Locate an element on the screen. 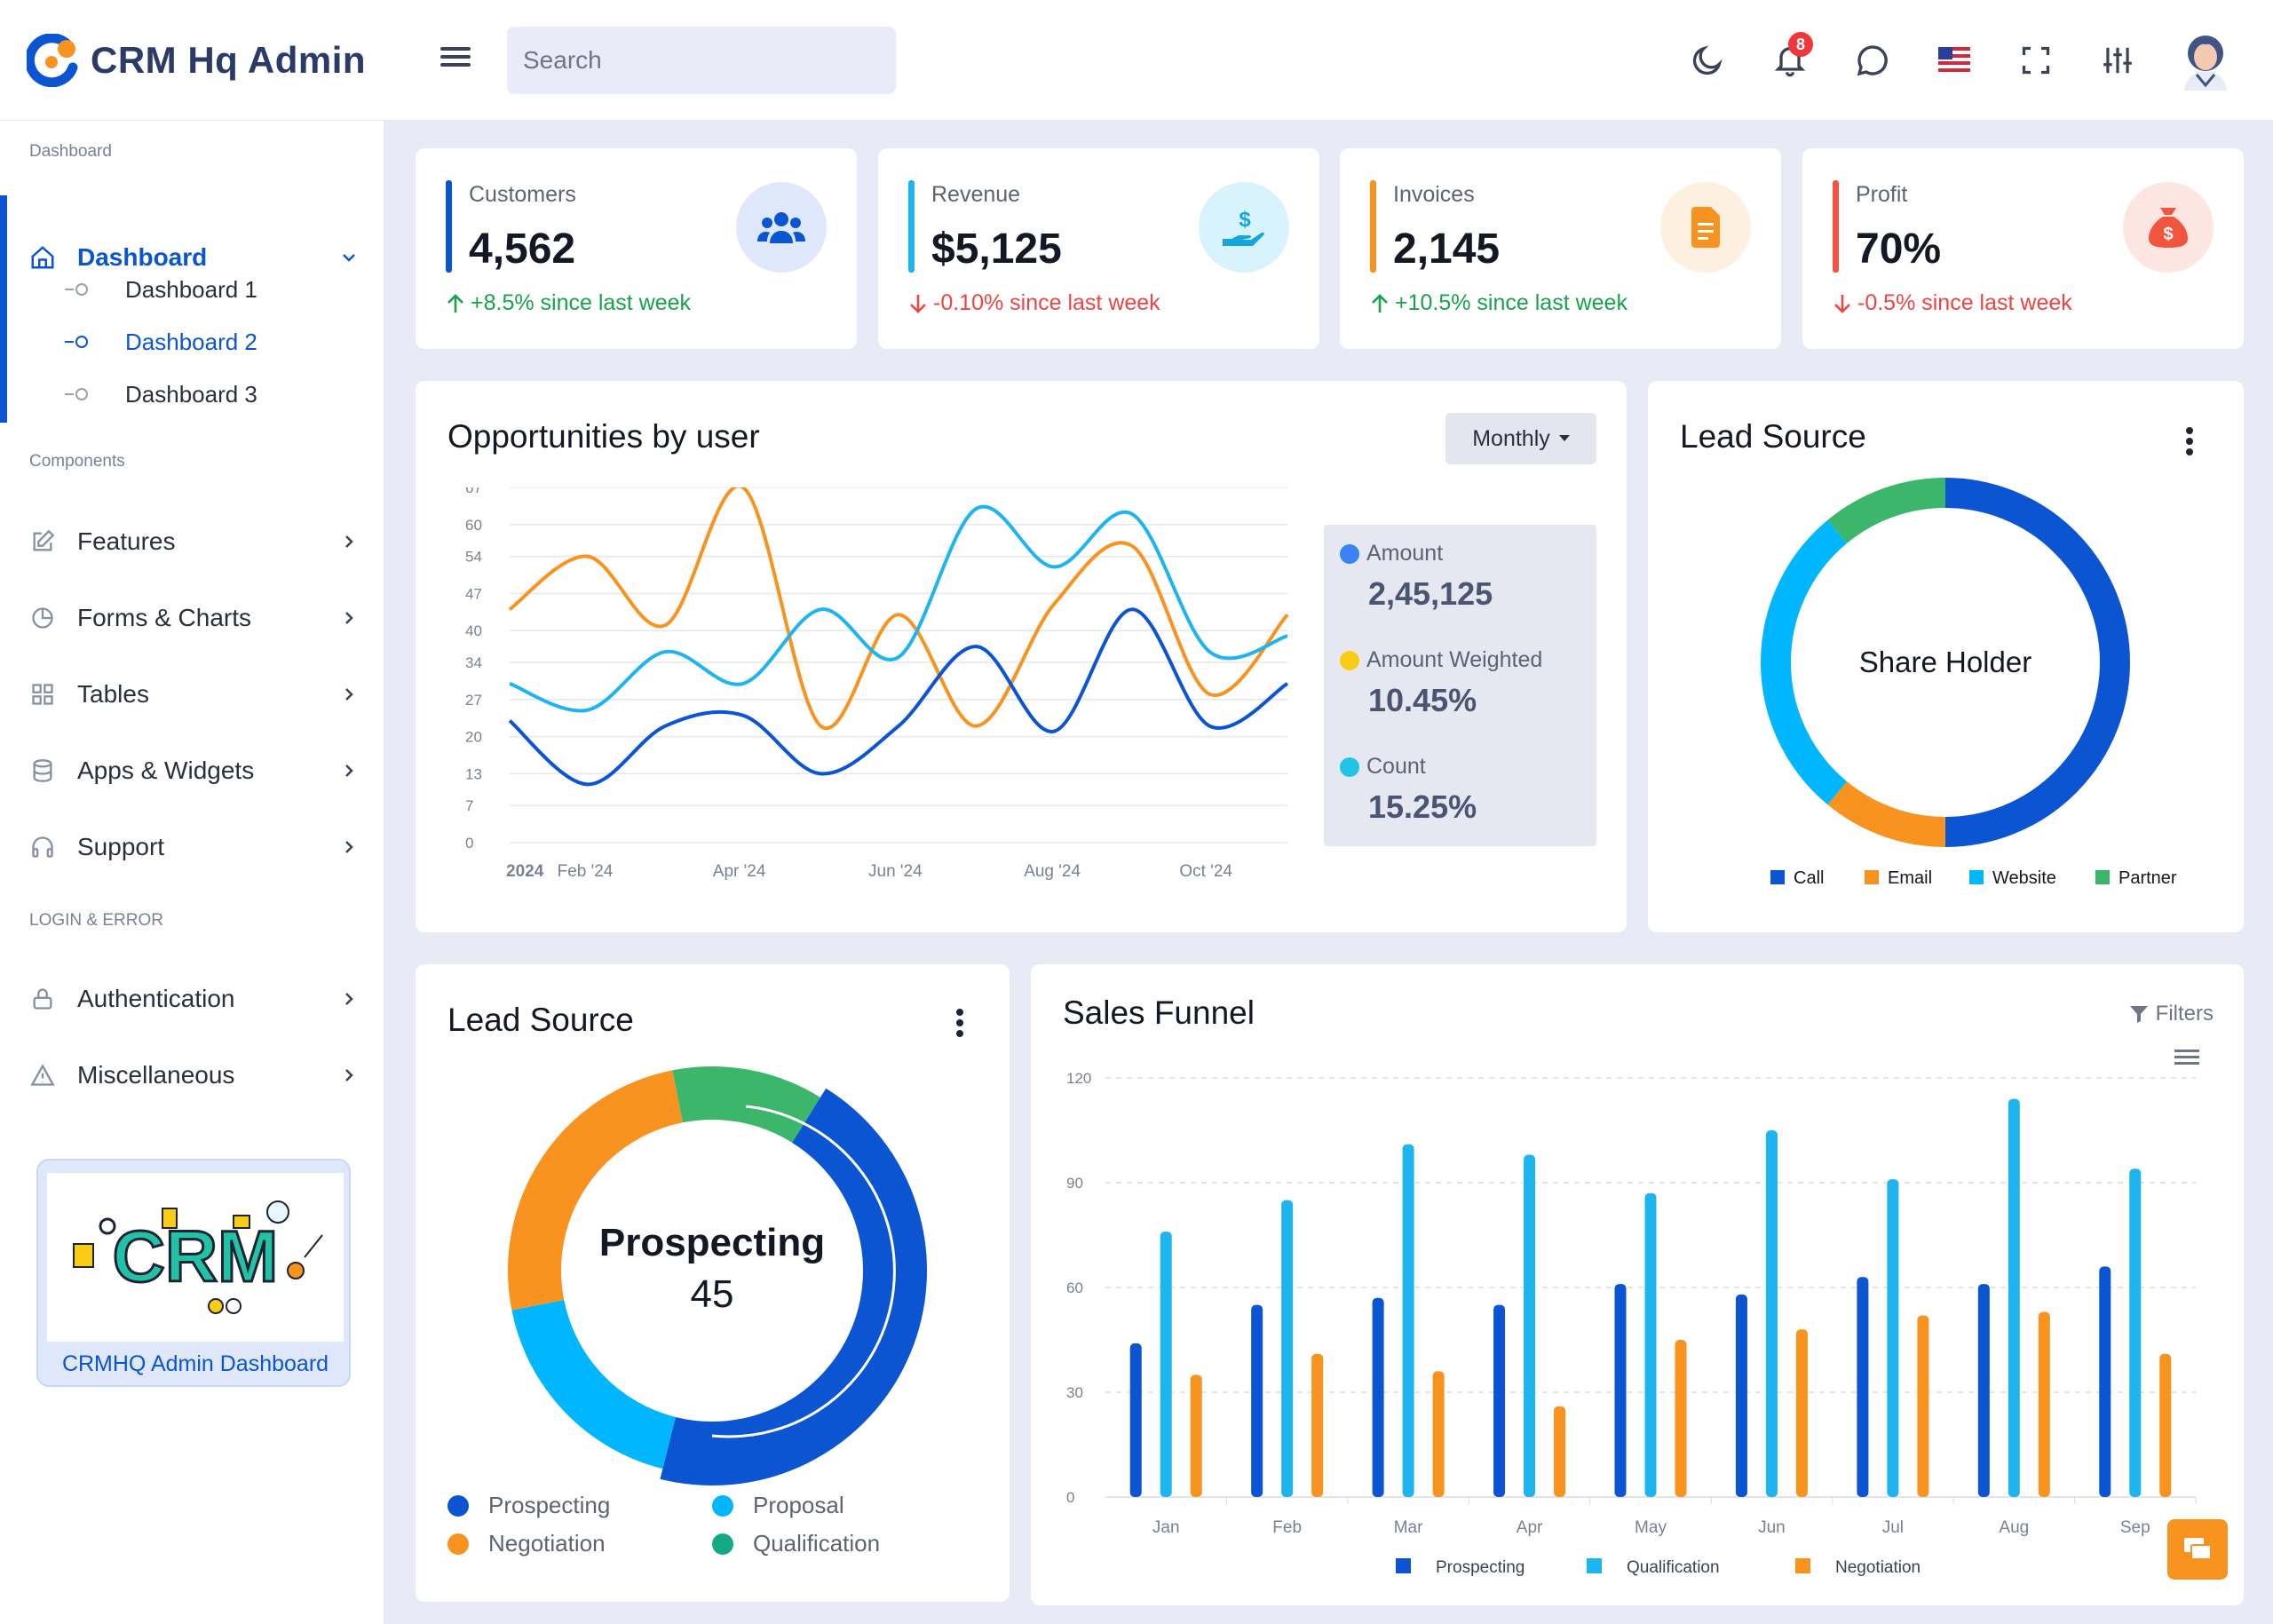 The height and width of the screenshot is (1624, 2273). dark-mode-icon is located at coordinates (1707, 60).